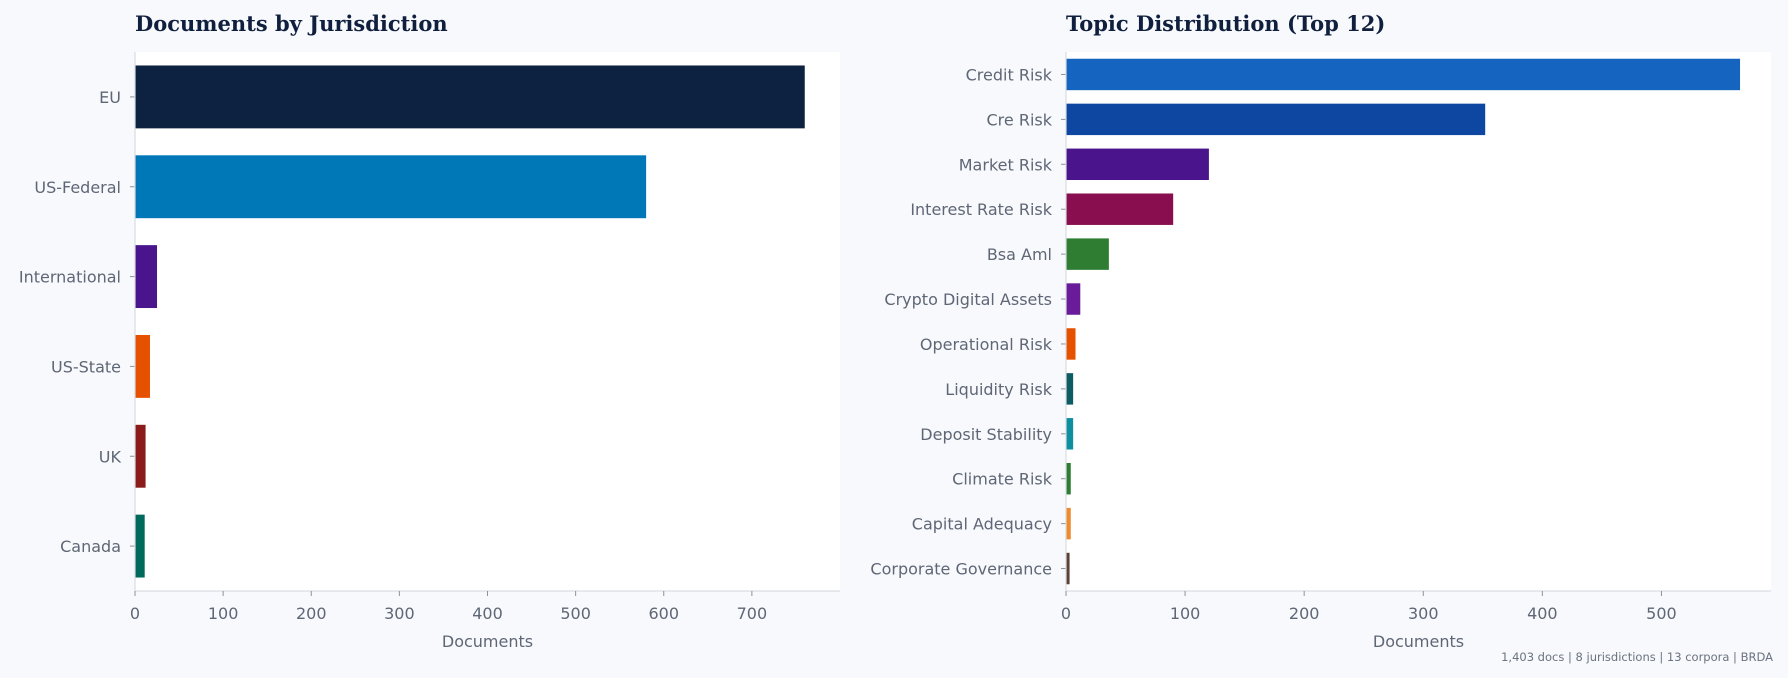 Image resolution: width=1788 pixels, height=678 pixels. I want to click on bar-operational-risk, so click(1071, 344).